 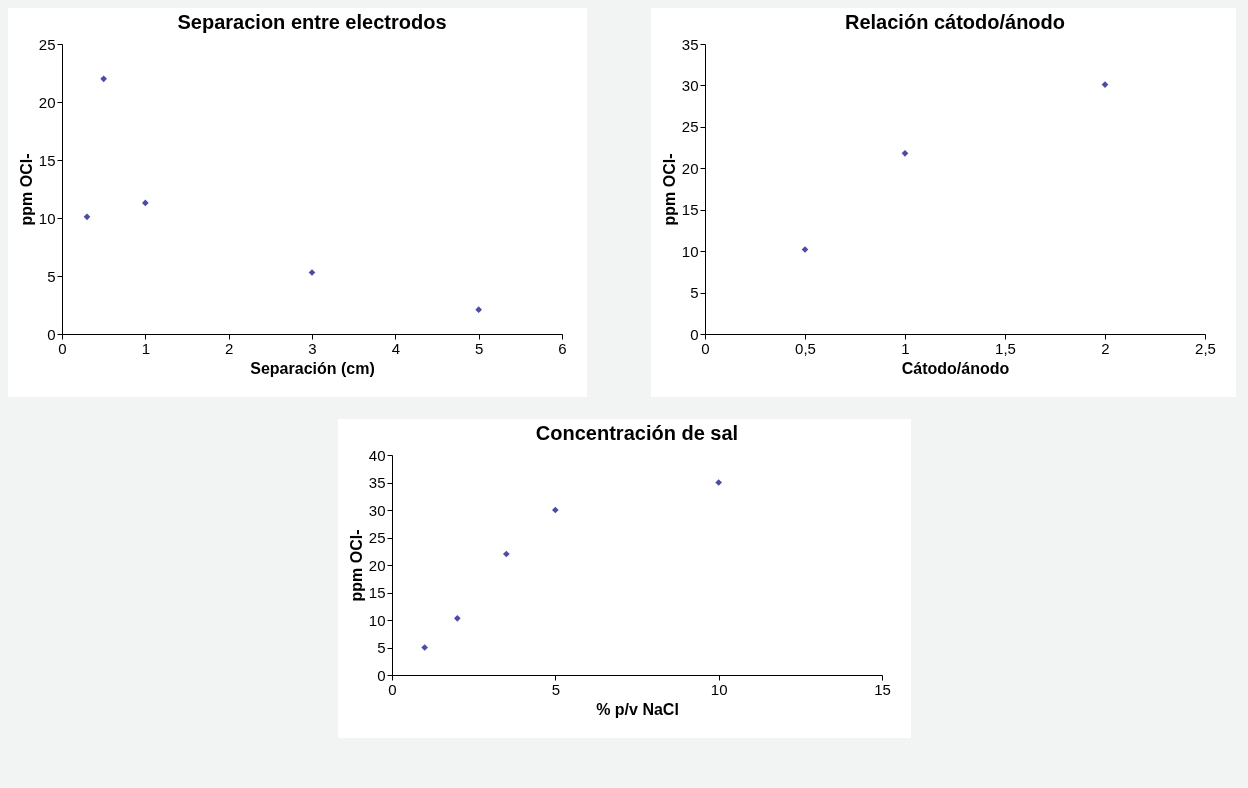 I want to click on x-axis-title: Cátodo/ánodo, so click(x=955, y=368).